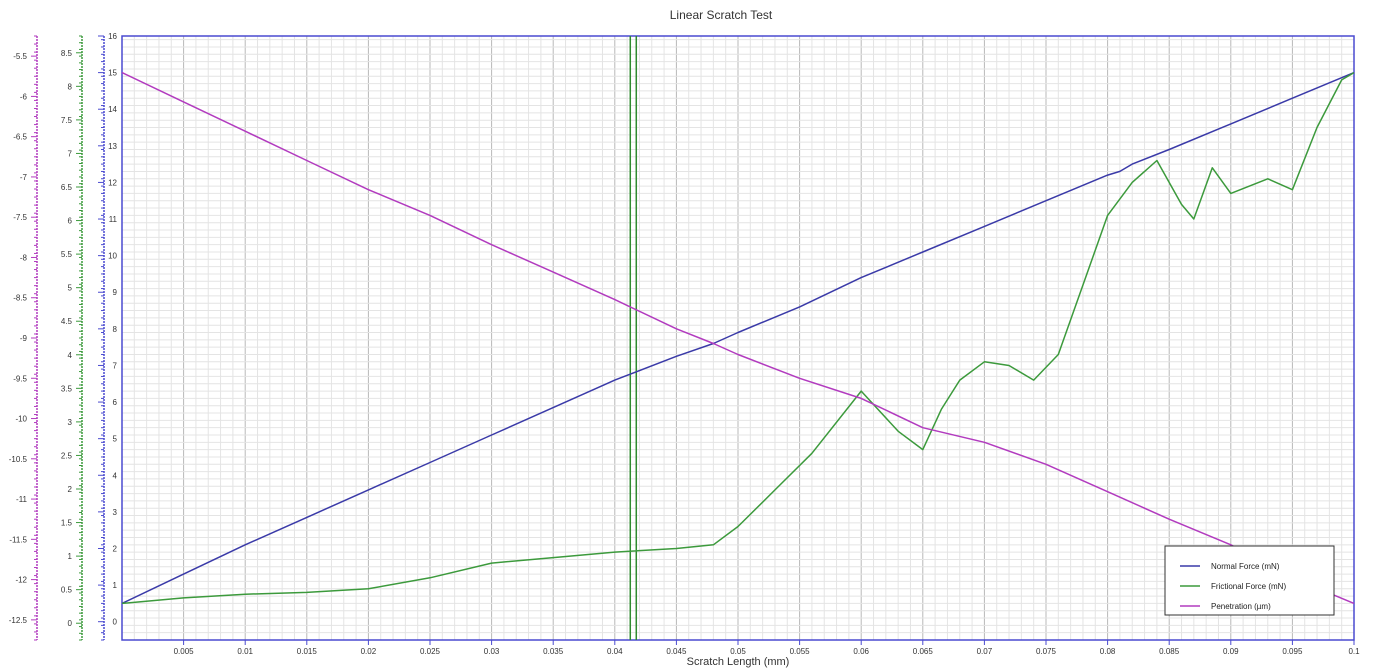  What do you see at coordinates (430, 651) in the screenshot?
I see `x-tick-label: 0.025` at bounding box center [430, 651].